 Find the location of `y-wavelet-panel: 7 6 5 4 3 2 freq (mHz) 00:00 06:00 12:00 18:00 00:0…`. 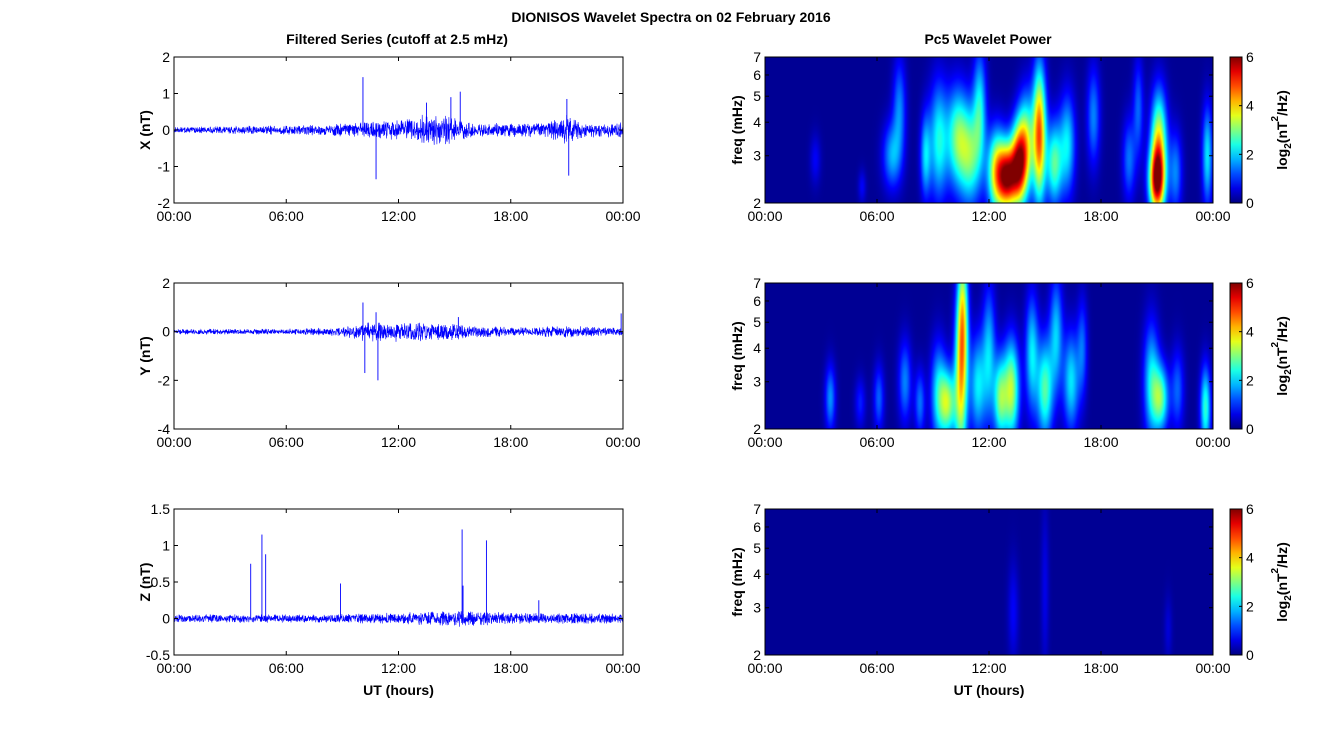

y-wavelet-panel: 7 6 5 4 3 2 freq (mHz) 00:00 06:00 12:00 18:00 00:0… is located at coordinates (1011, 362).